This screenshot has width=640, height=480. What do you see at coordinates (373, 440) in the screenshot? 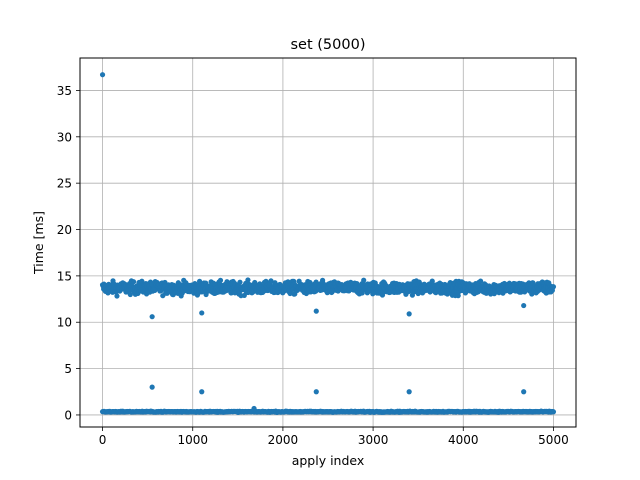
I see `x-tick-label: 3000` at bounding box center [373, 440].